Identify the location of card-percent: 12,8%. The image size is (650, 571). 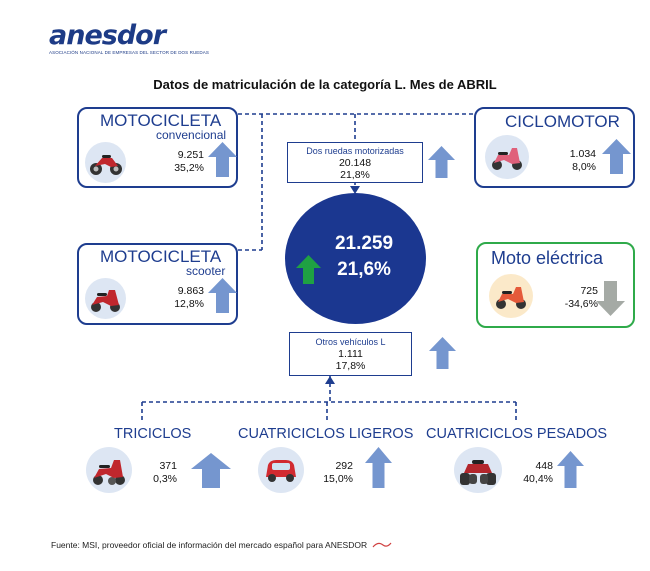
(189, 304).